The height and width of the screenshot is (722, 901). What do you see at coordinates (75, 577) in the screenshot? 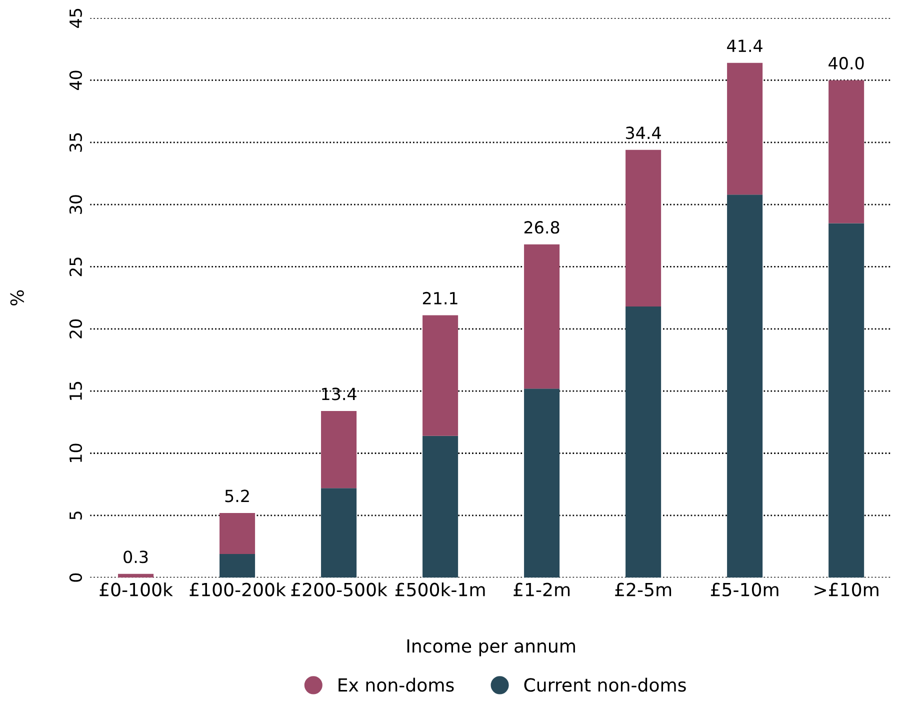
I see `y-tick-label: 0` at bounding box center [75, 577].